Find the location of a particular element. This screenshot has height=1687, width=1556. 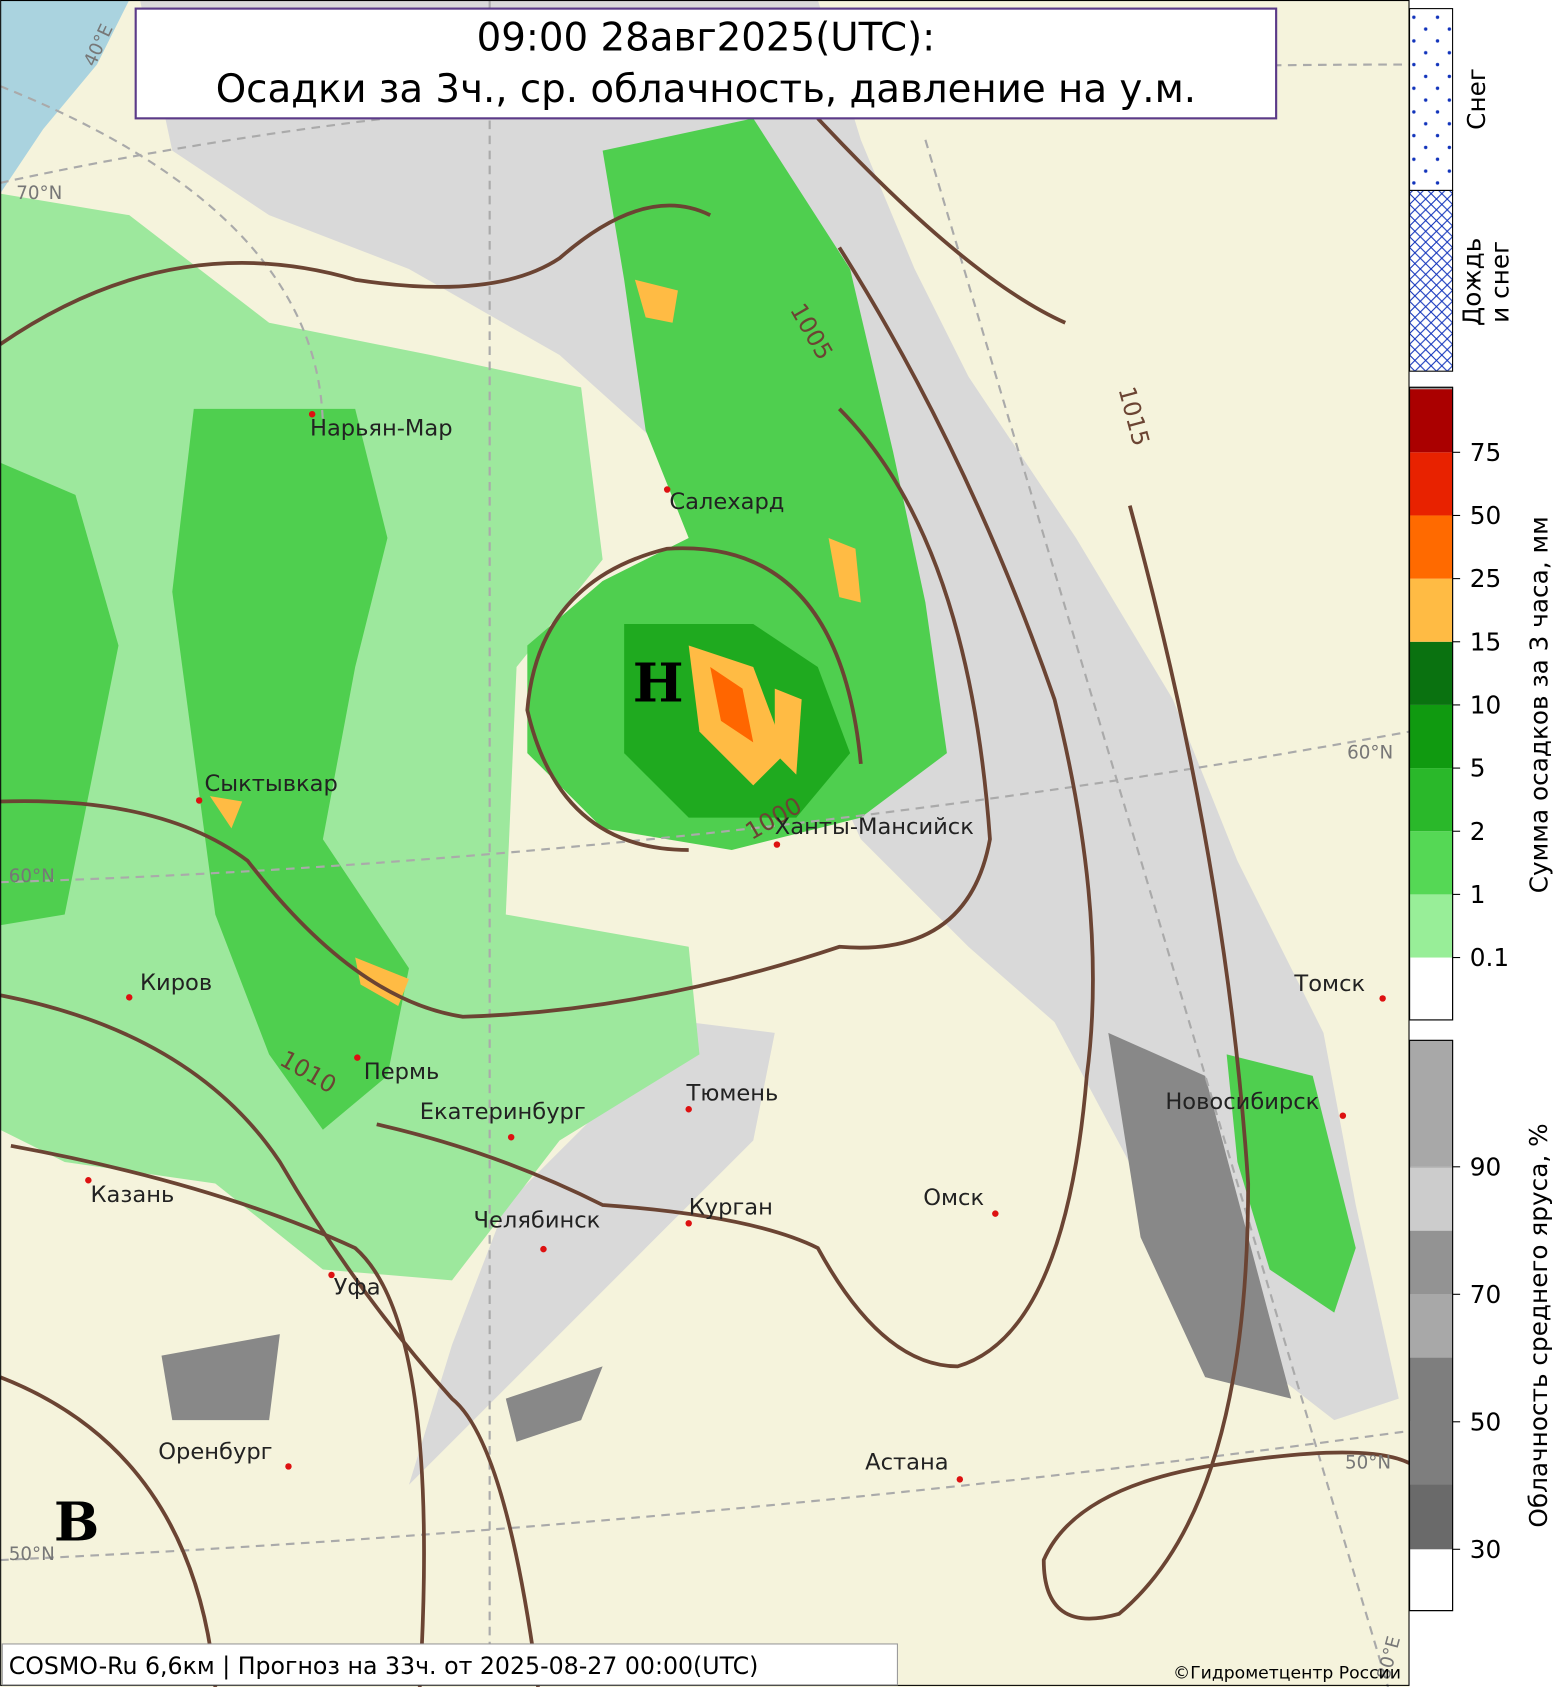

colorbar-label: Облачность среднего яруса, % is located at coordinates (1538, 1325).